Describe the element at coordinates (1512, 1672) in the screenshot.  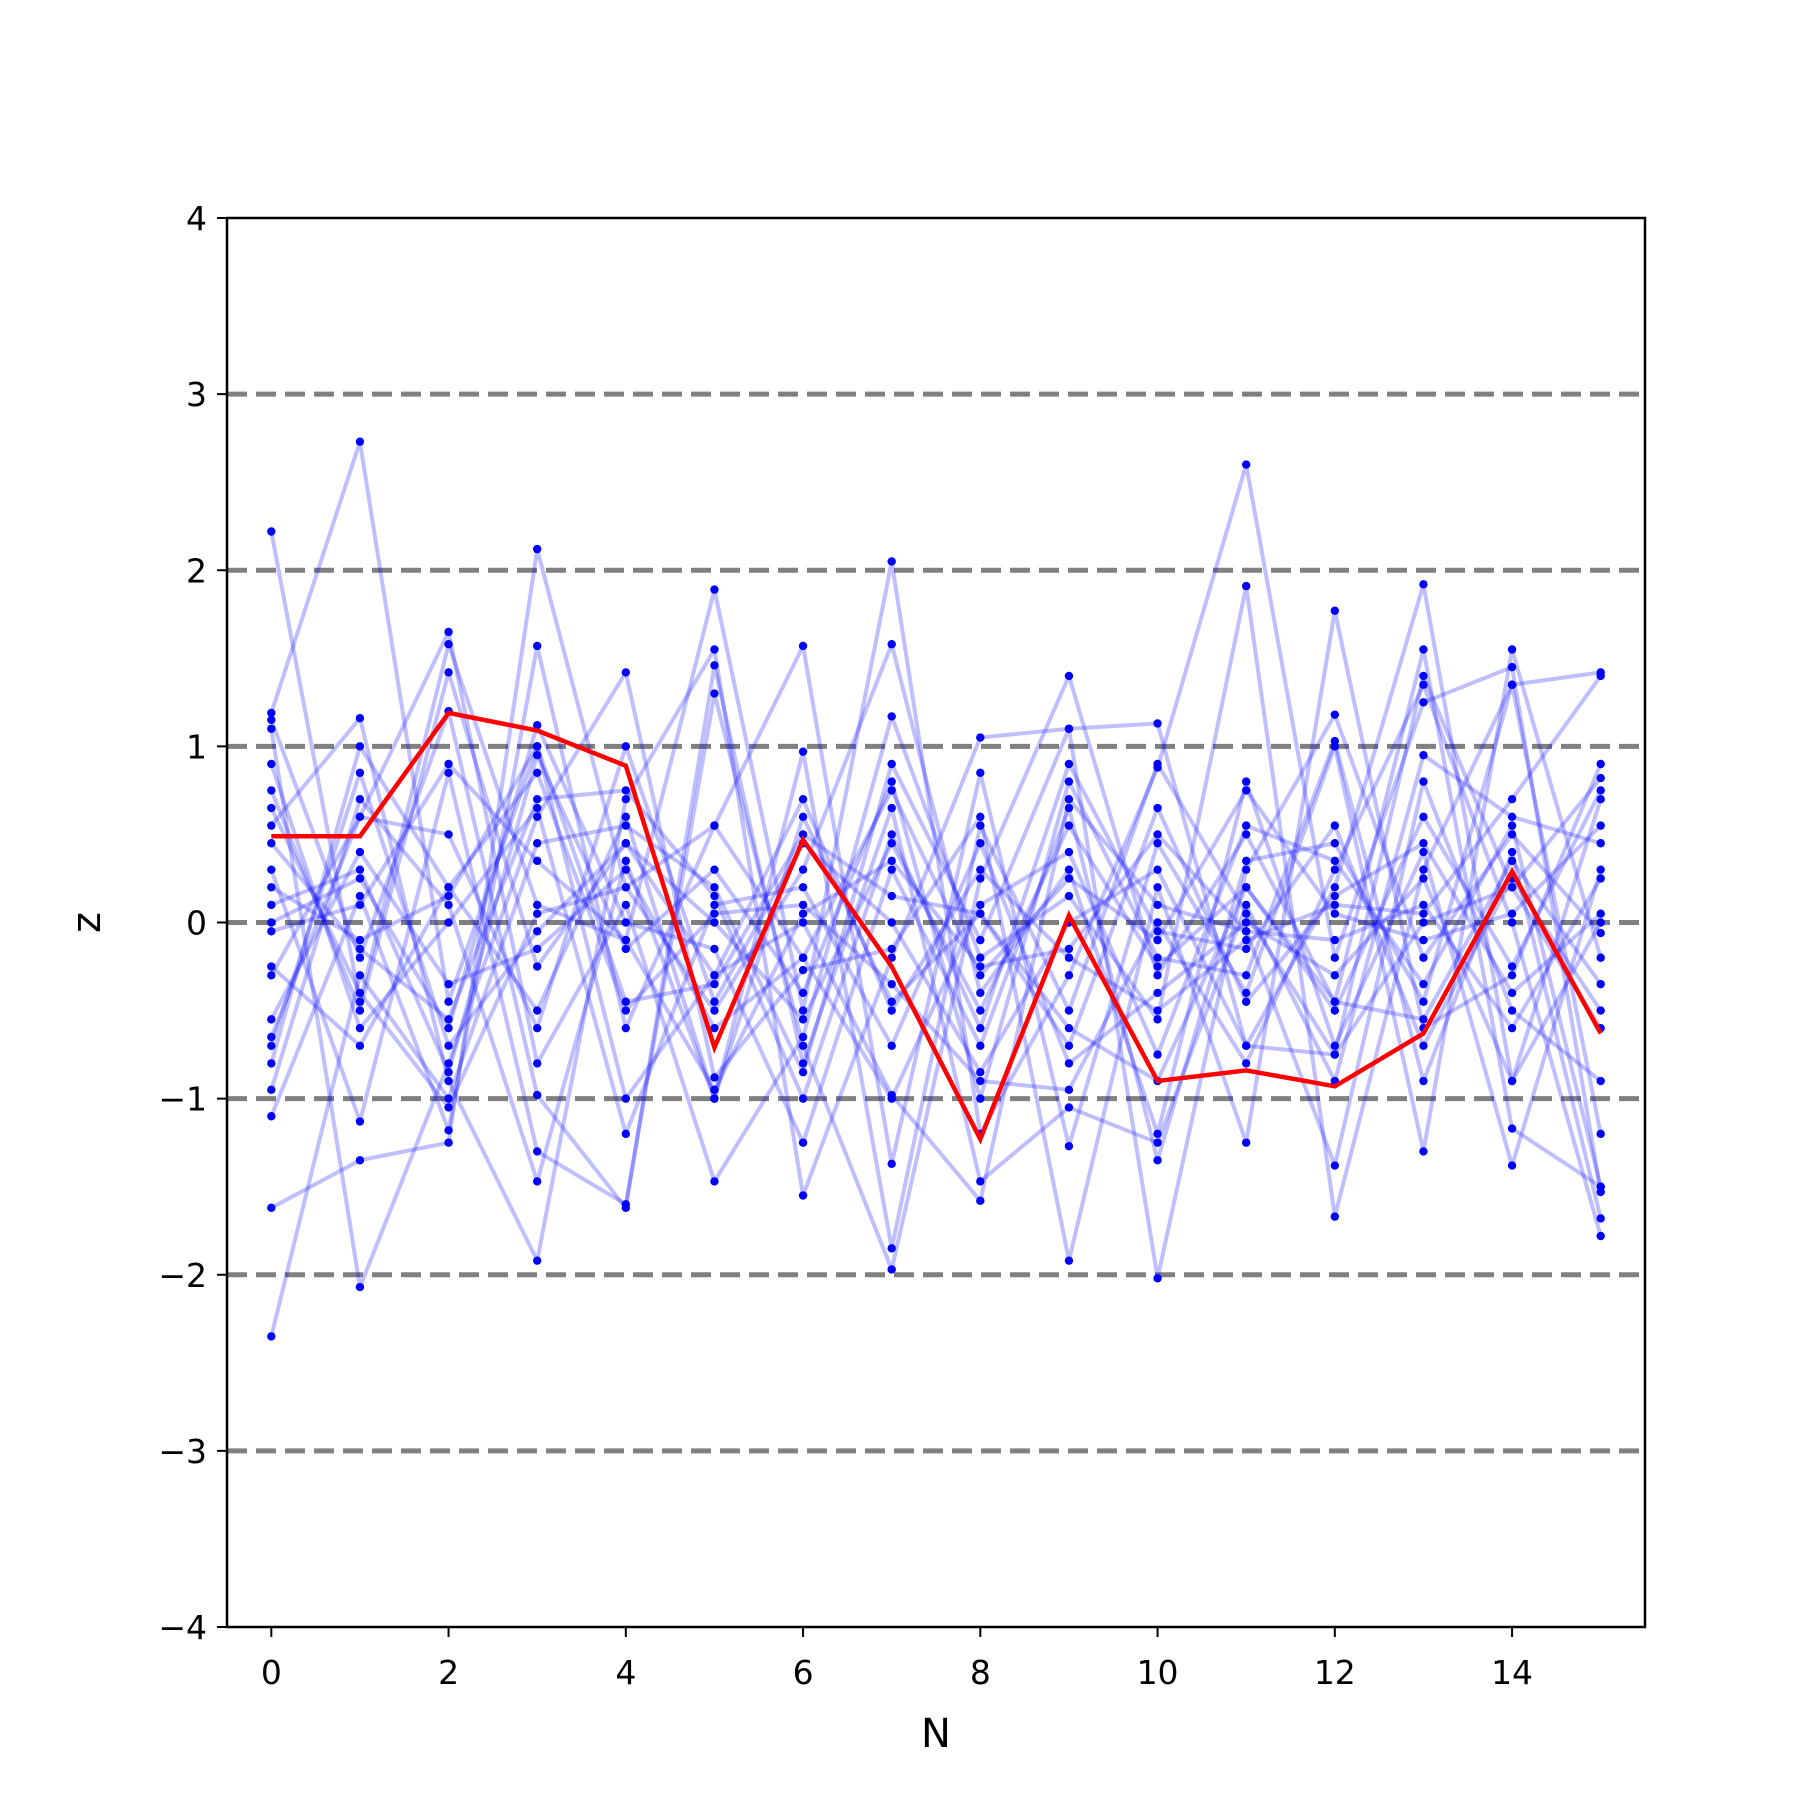
I see `x-tick-label-7: 14` at that location.